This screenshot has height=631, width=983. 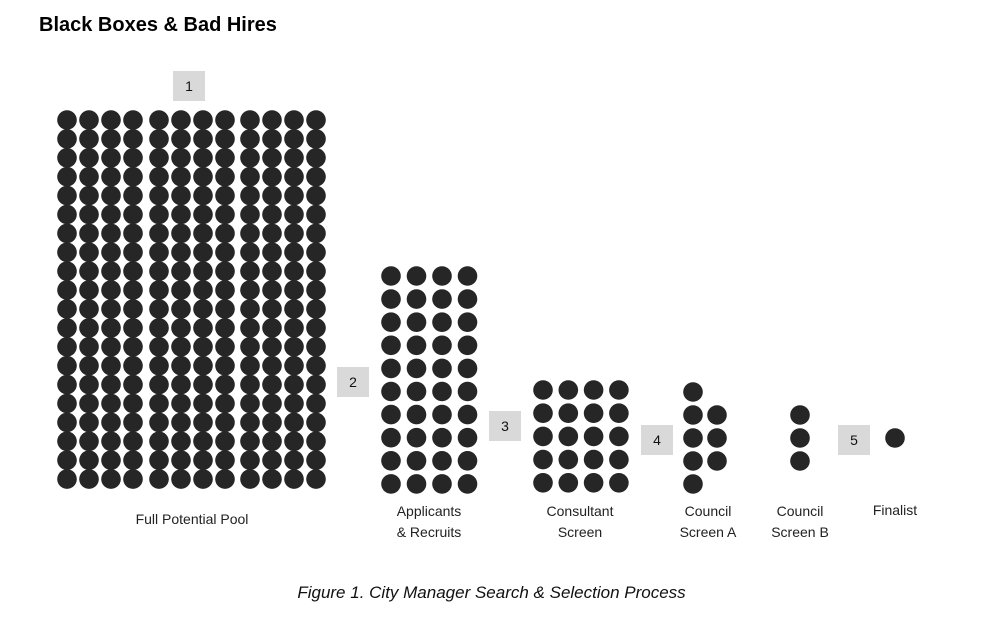 I want to click on stage-5-dot, so click(x=800, y=461).